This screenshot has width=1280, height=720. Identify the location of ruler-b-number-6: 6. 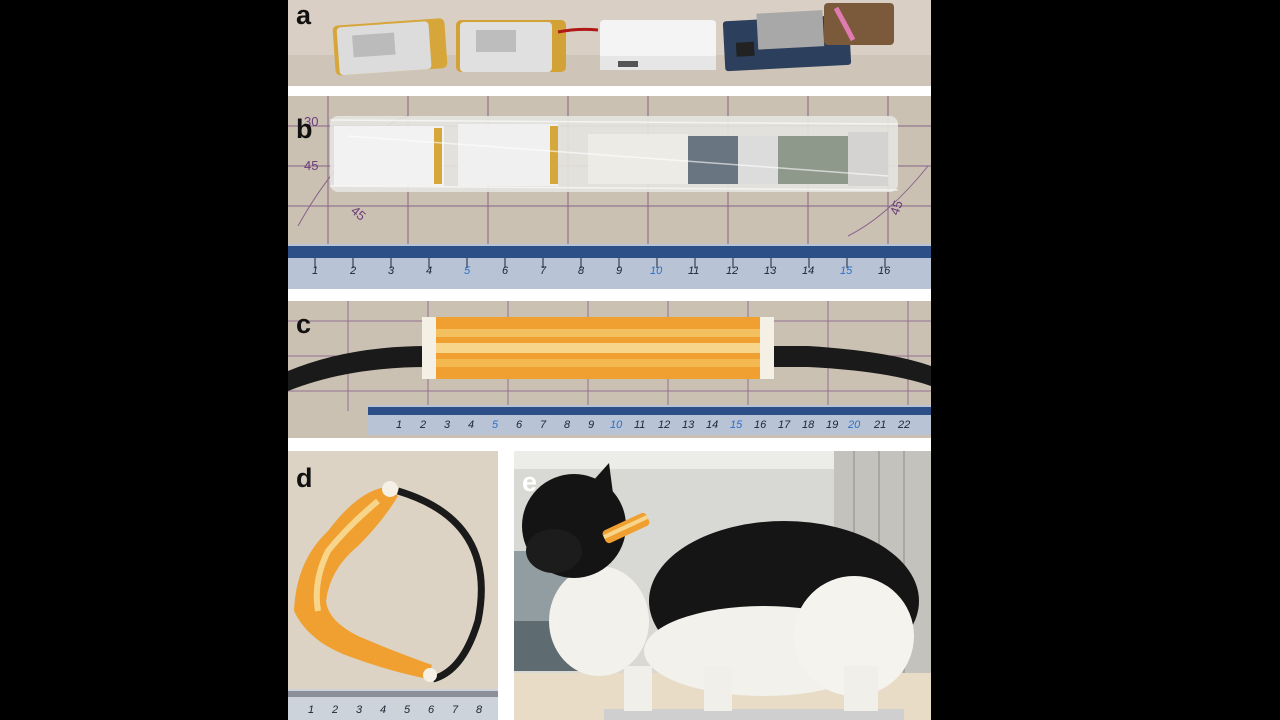
(505, 271).